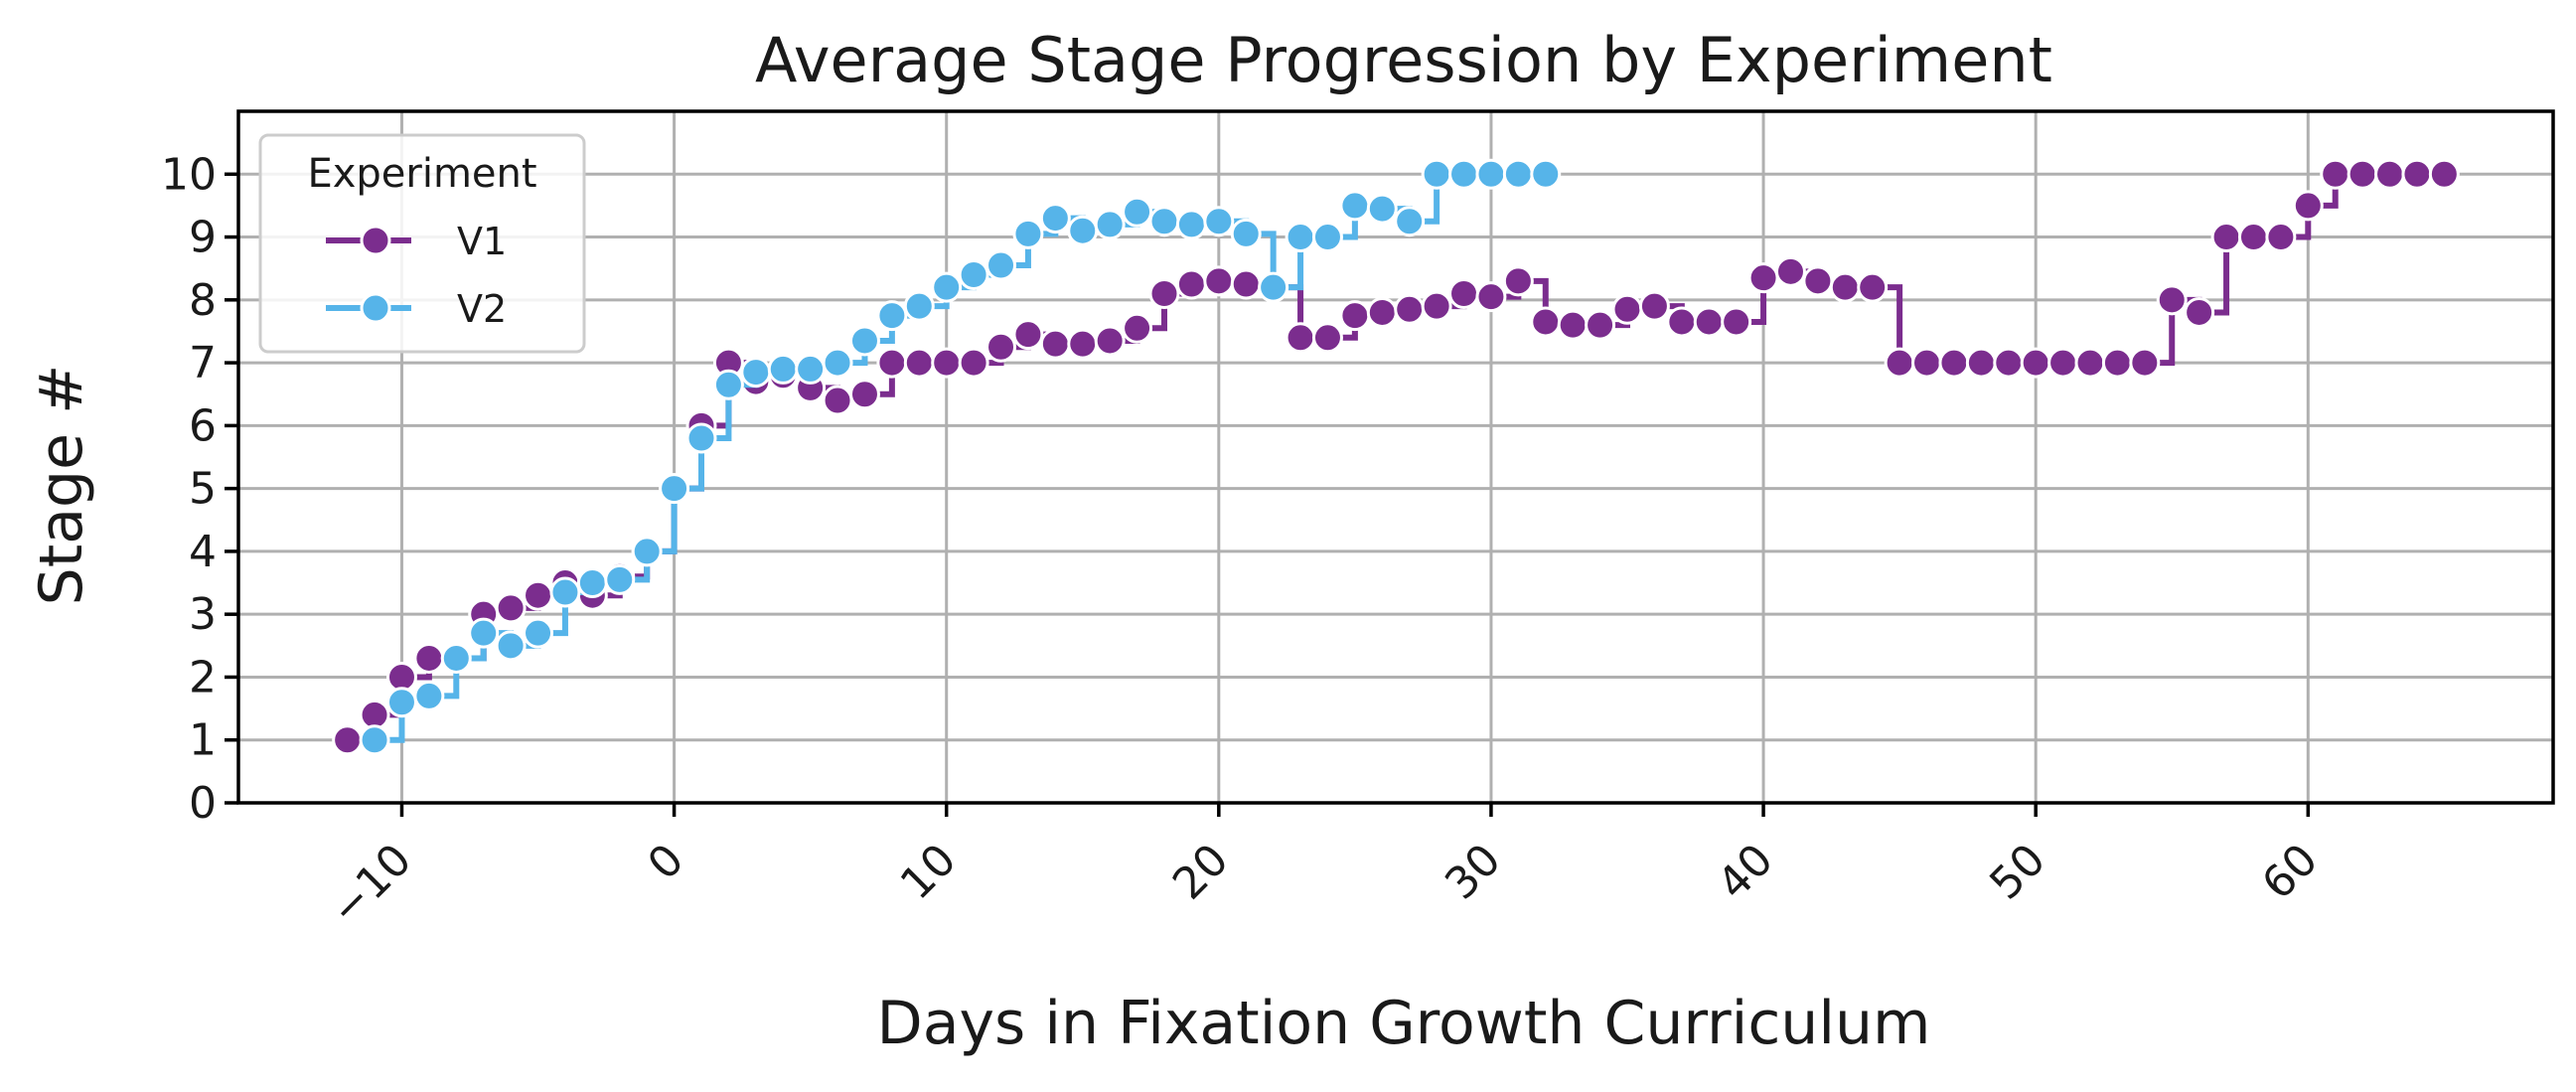  Describe the element at coordinates (203, 425) in the screenshot. I see `y-tick-label: 6` at that location.